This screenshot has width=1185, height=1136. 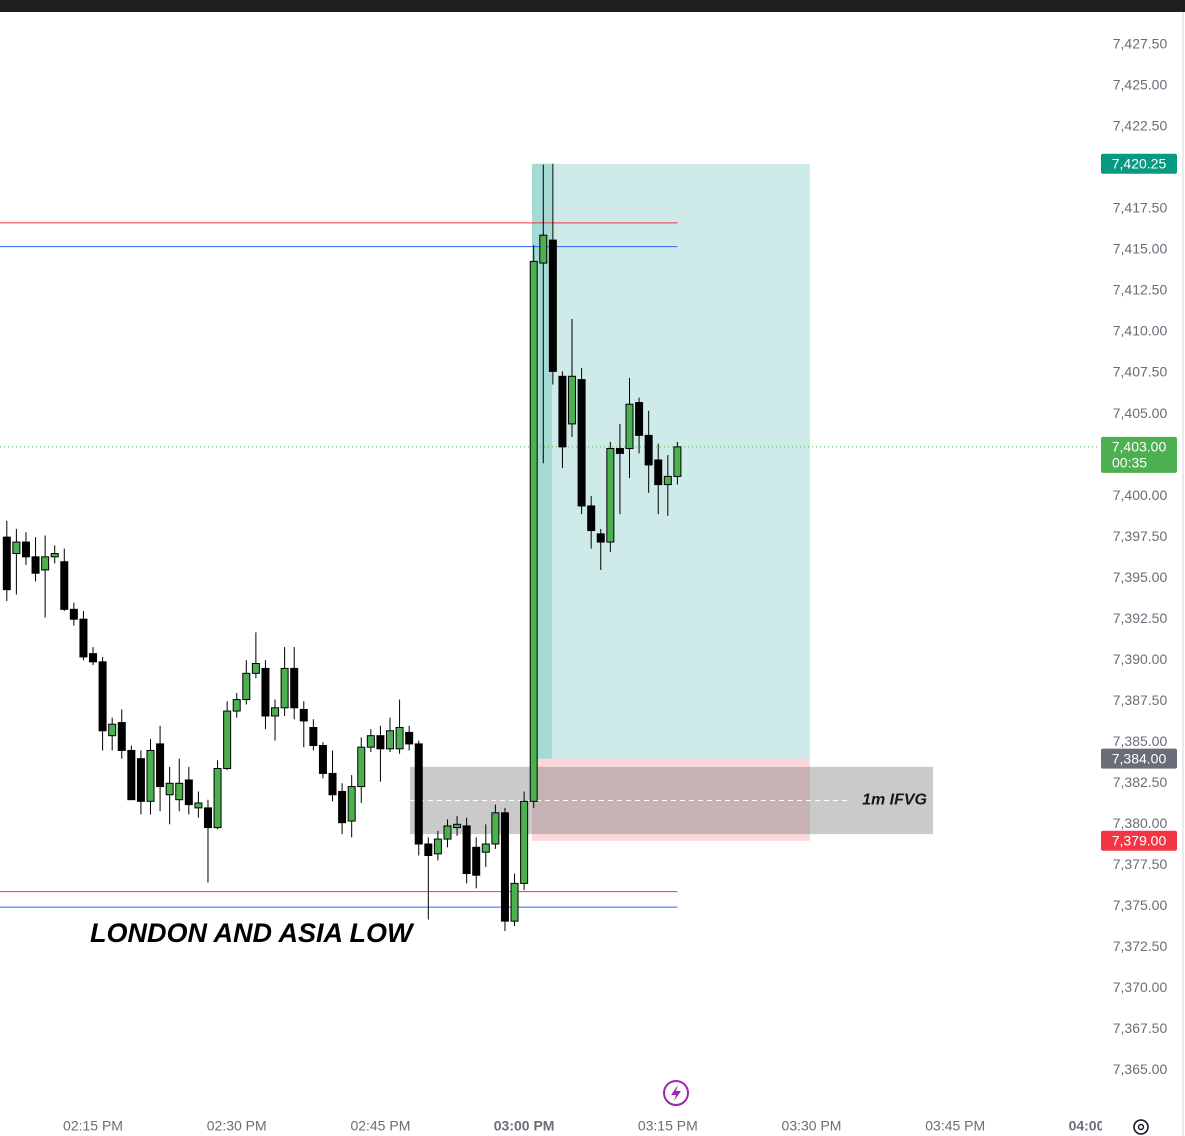 What do you see at coordinates (1140, 1069) in the screenshot?
I see `y-tick-label: 7,365.00` at bounding box center [1140, 1069].